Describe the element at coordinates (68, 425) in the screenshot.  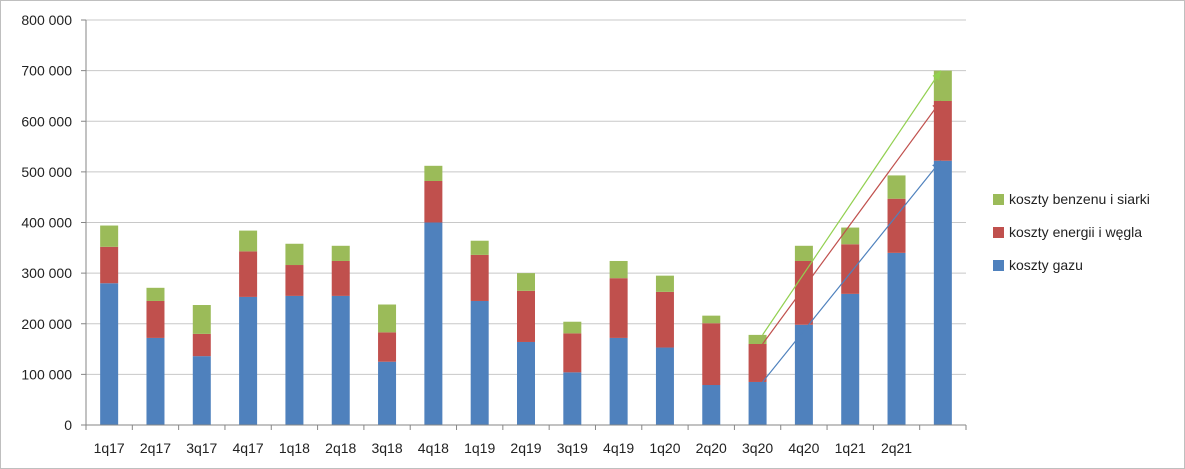
I see `y-tick-label: 0` at that location.